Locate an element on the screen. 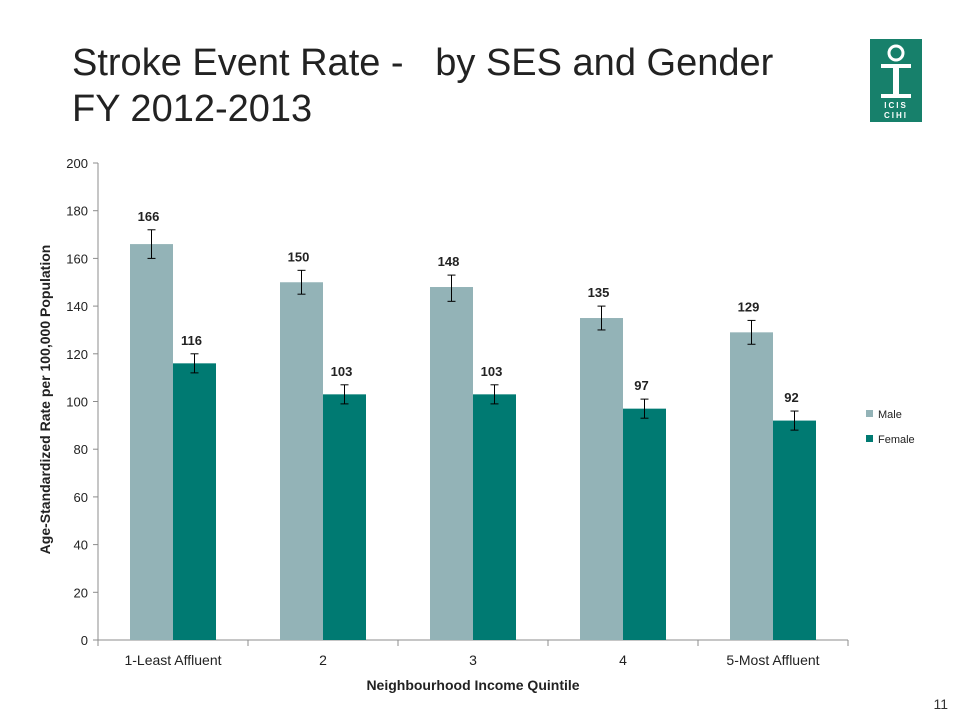 The image size is (960, 720). data-label: 92 is located at coordinates (791, 397).